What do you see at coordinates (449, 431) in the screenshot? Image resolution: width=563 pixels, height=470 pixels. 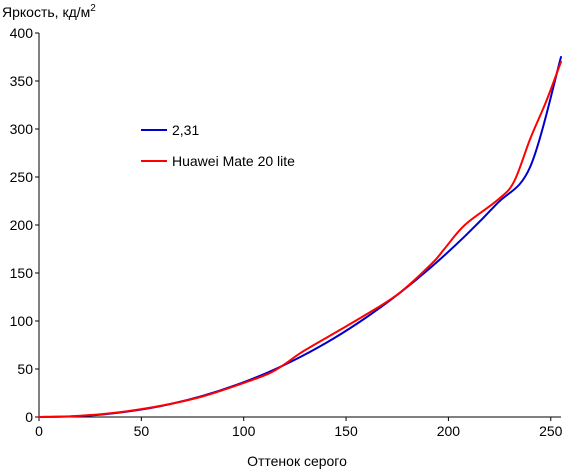 I see `x-tick-label: 200` at bounding box center [449, 431].